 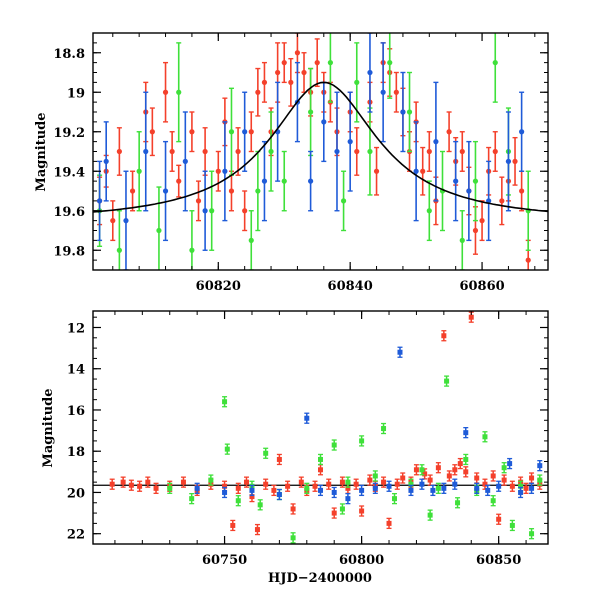 What do you see at coordinates (218, 286) in the screenshot?
I see `top-x-tick-label: 60820` at bounding box center [218, 286].